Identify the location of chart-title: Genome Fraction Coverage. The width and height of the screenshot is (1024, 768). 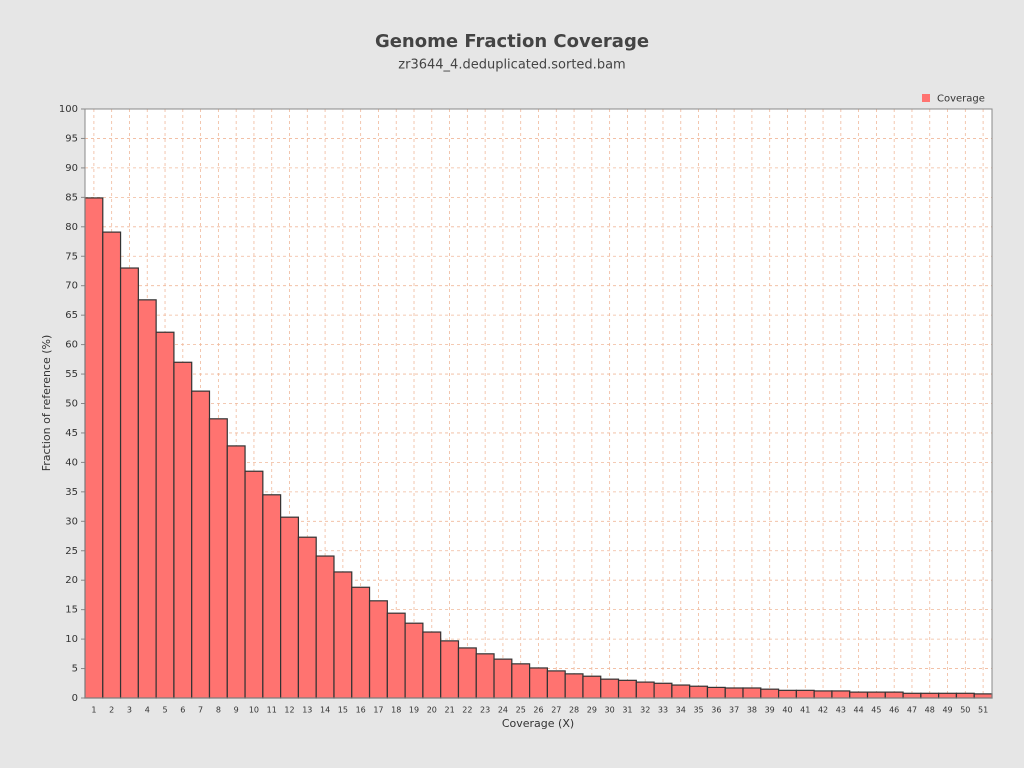
(512, 41).